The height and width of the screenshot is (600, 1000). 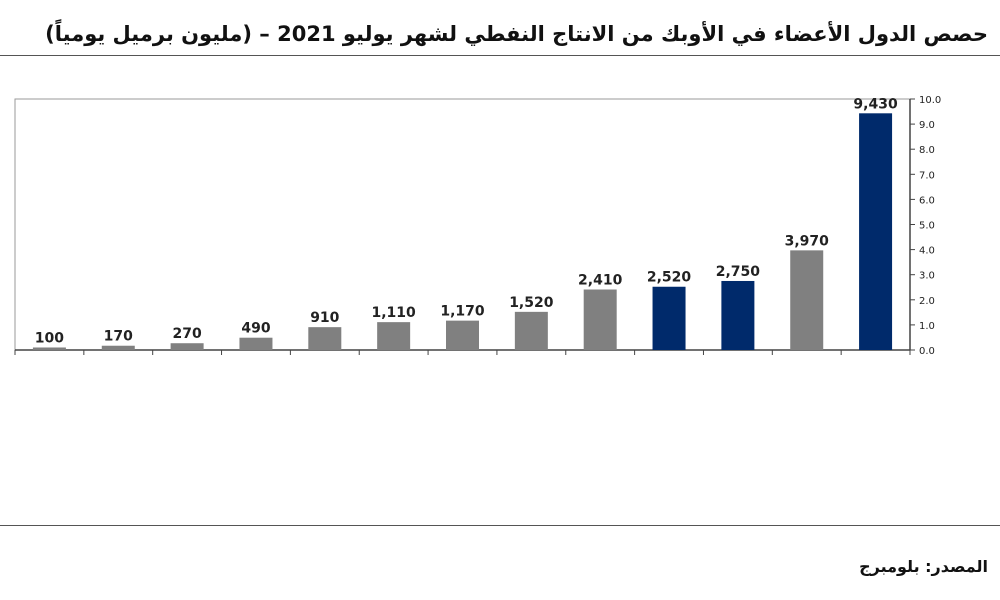 I want to click on y-tick-label: 7.0, so click(x=927, y=175).